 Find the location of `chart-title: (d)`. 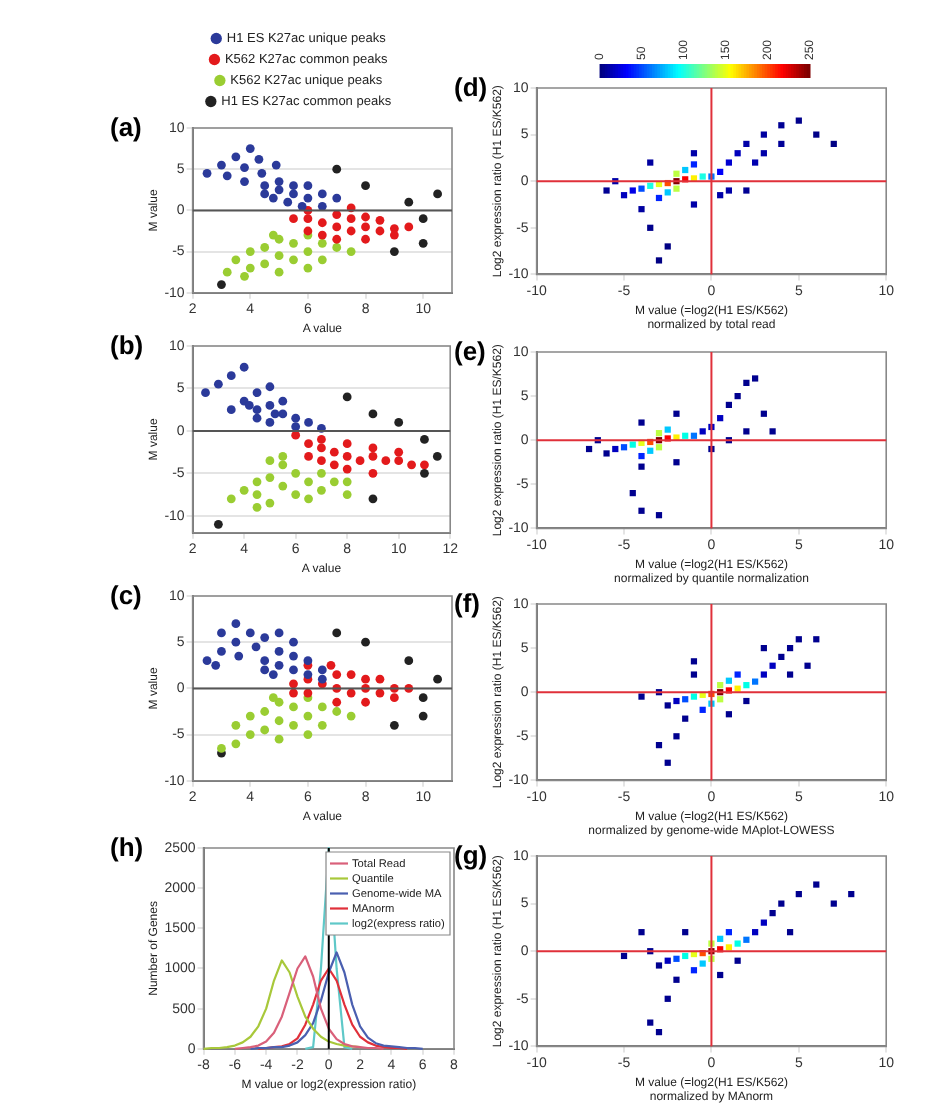

chart-title: (d) is located at coordinates (471, 87).